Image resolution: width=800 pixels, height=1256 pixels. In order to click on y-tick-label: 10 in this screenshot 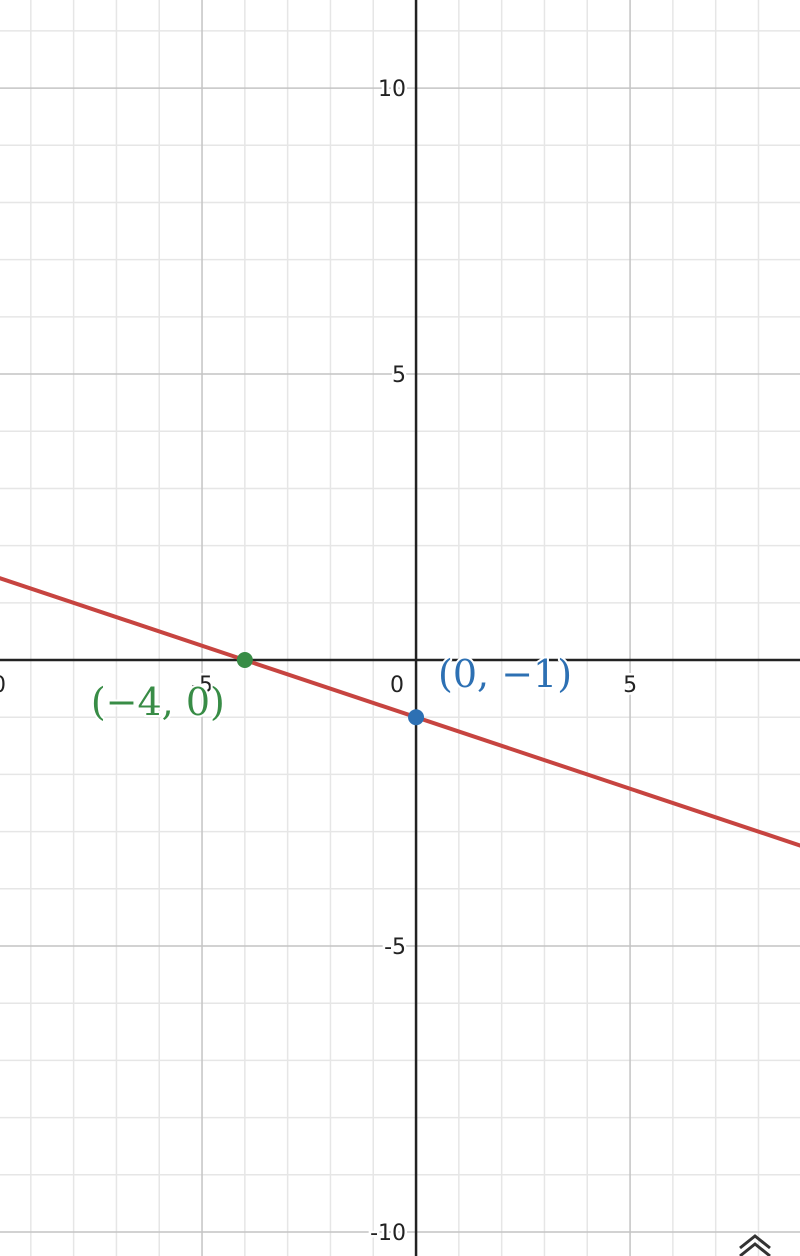, I will do `click(392, 89)`.